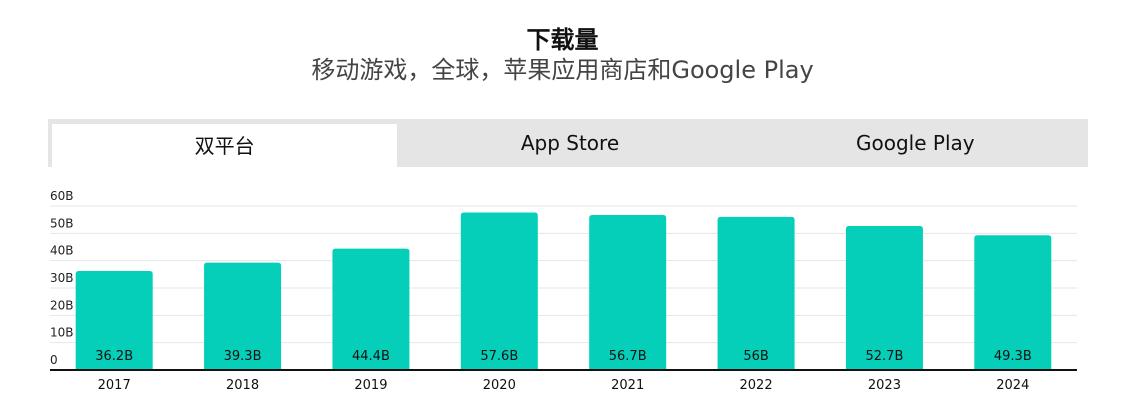  I want to click on platform-tabs: 双平台 App Store Google Play, so click(568, 143).